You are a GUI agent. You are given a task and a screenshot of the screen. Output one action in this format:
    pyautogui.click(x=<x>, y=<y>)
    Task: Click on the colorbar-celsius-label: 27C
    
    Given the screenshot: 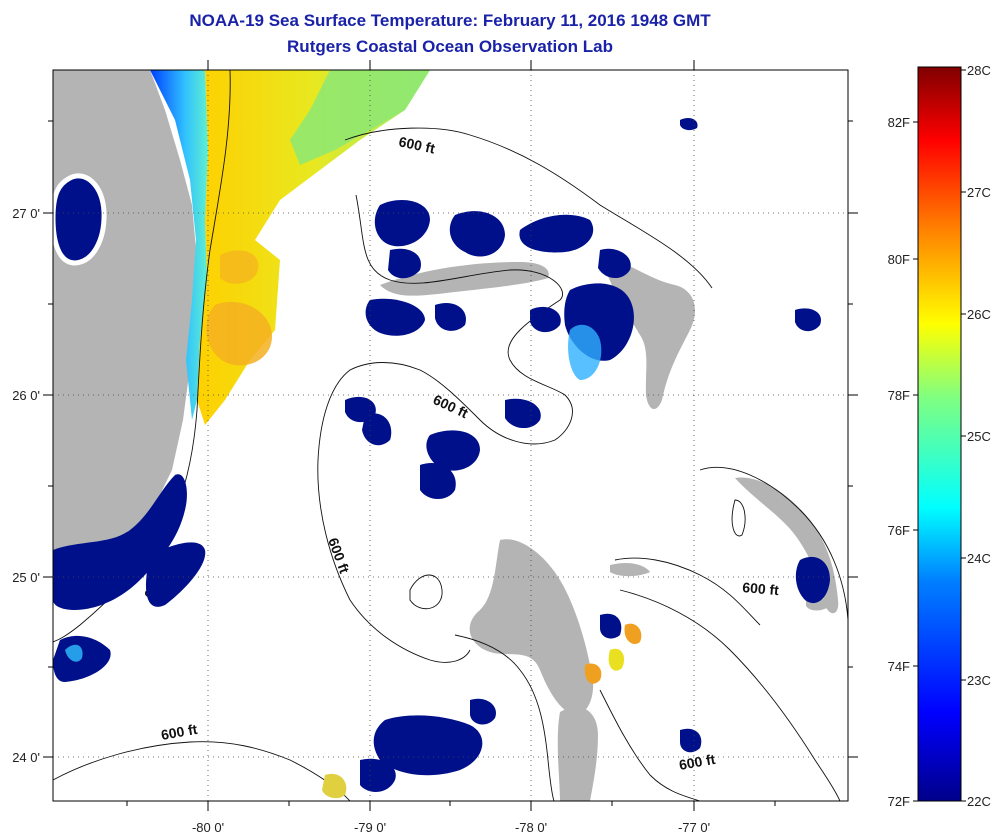 What is the action you would take?
    pyautogui.click(x=979, y=192)
    